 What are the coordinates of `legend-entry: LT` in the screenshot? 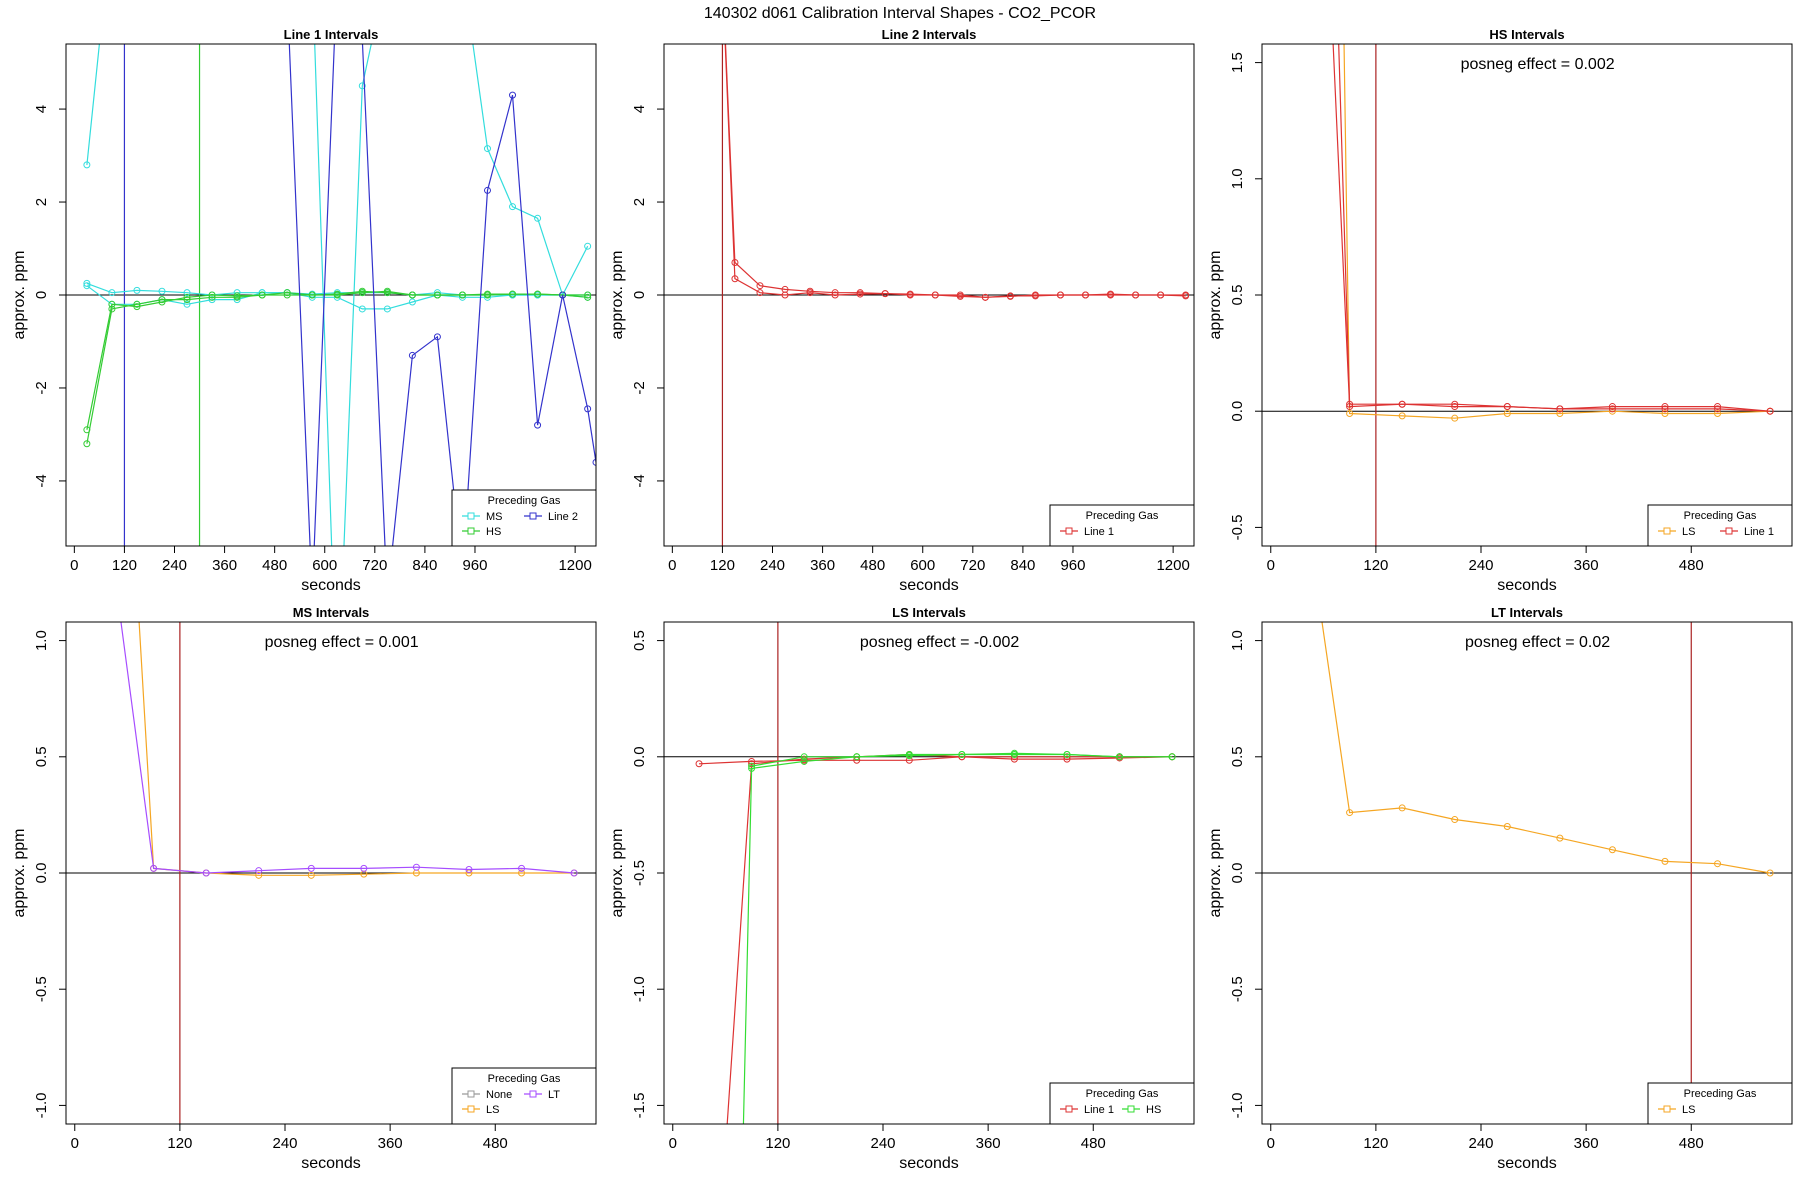 It's located at (554, 1095).